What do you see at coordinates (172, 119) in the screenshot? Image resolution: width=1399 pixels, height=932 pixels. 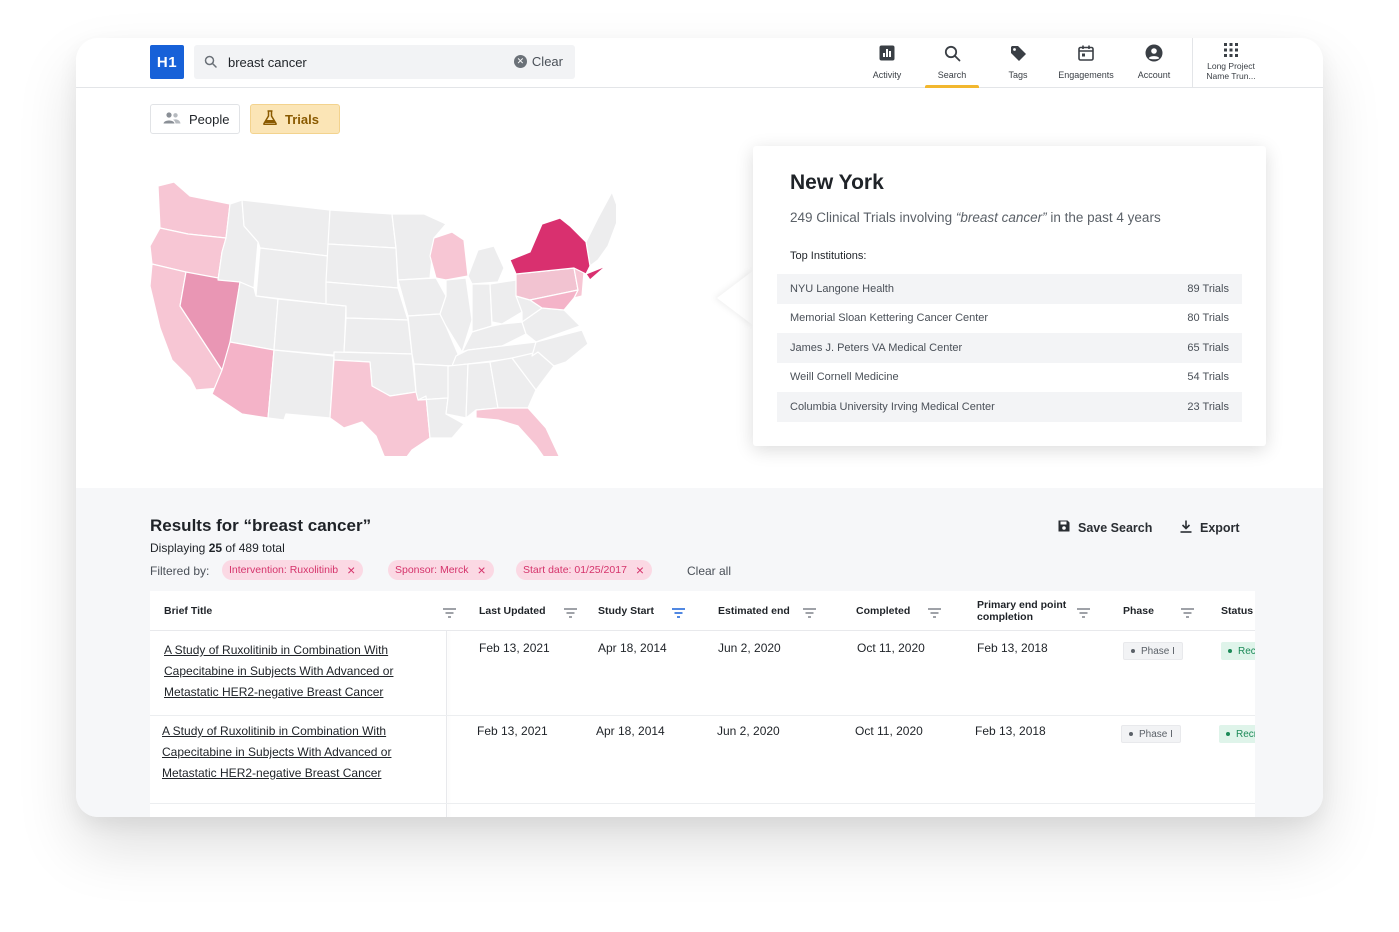 I see `people-icon` at bounding box center [172, 119].